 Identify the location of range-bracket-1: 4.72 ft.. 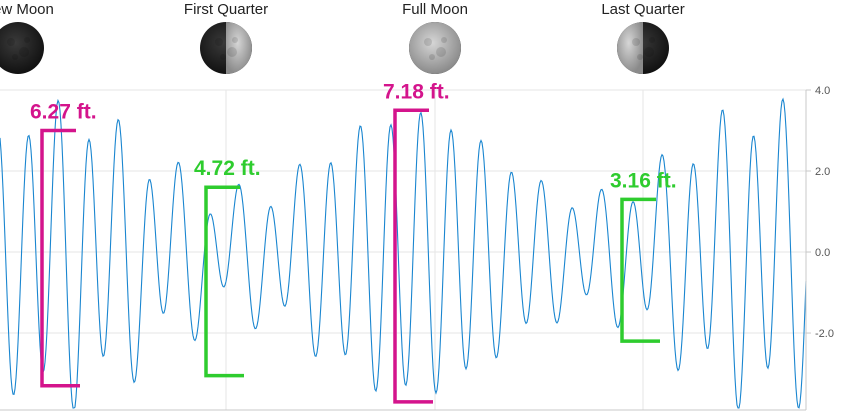
(227, 267).